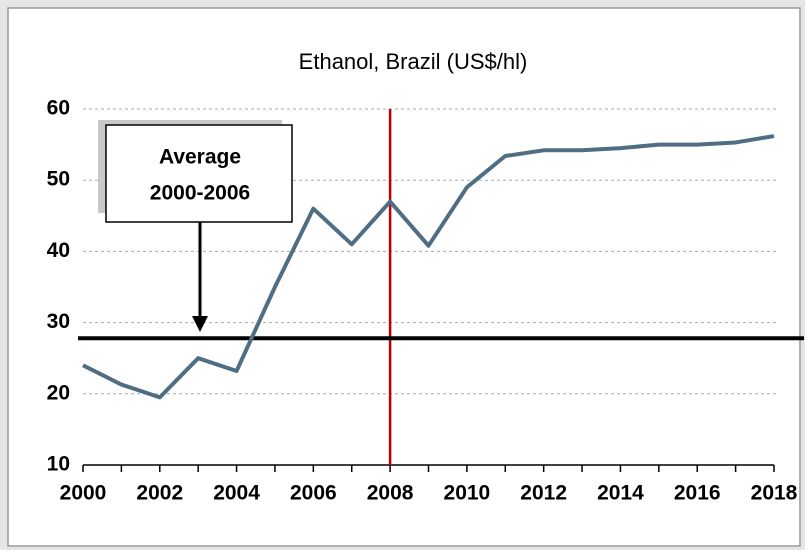 This screenshot has width=805, height=555. Describe the element at coordinates (313, 493) in the screenshot. I see `x-tick-label: 2006` at that location.